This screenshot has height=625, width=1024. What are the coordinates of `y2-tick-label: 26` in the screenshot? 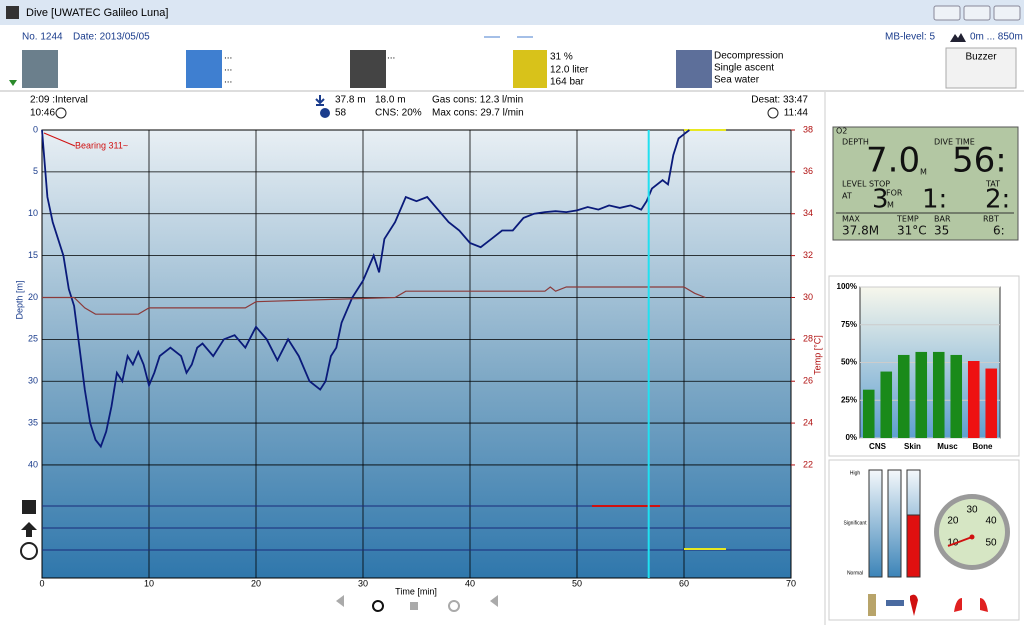 It's located at (808, 381).